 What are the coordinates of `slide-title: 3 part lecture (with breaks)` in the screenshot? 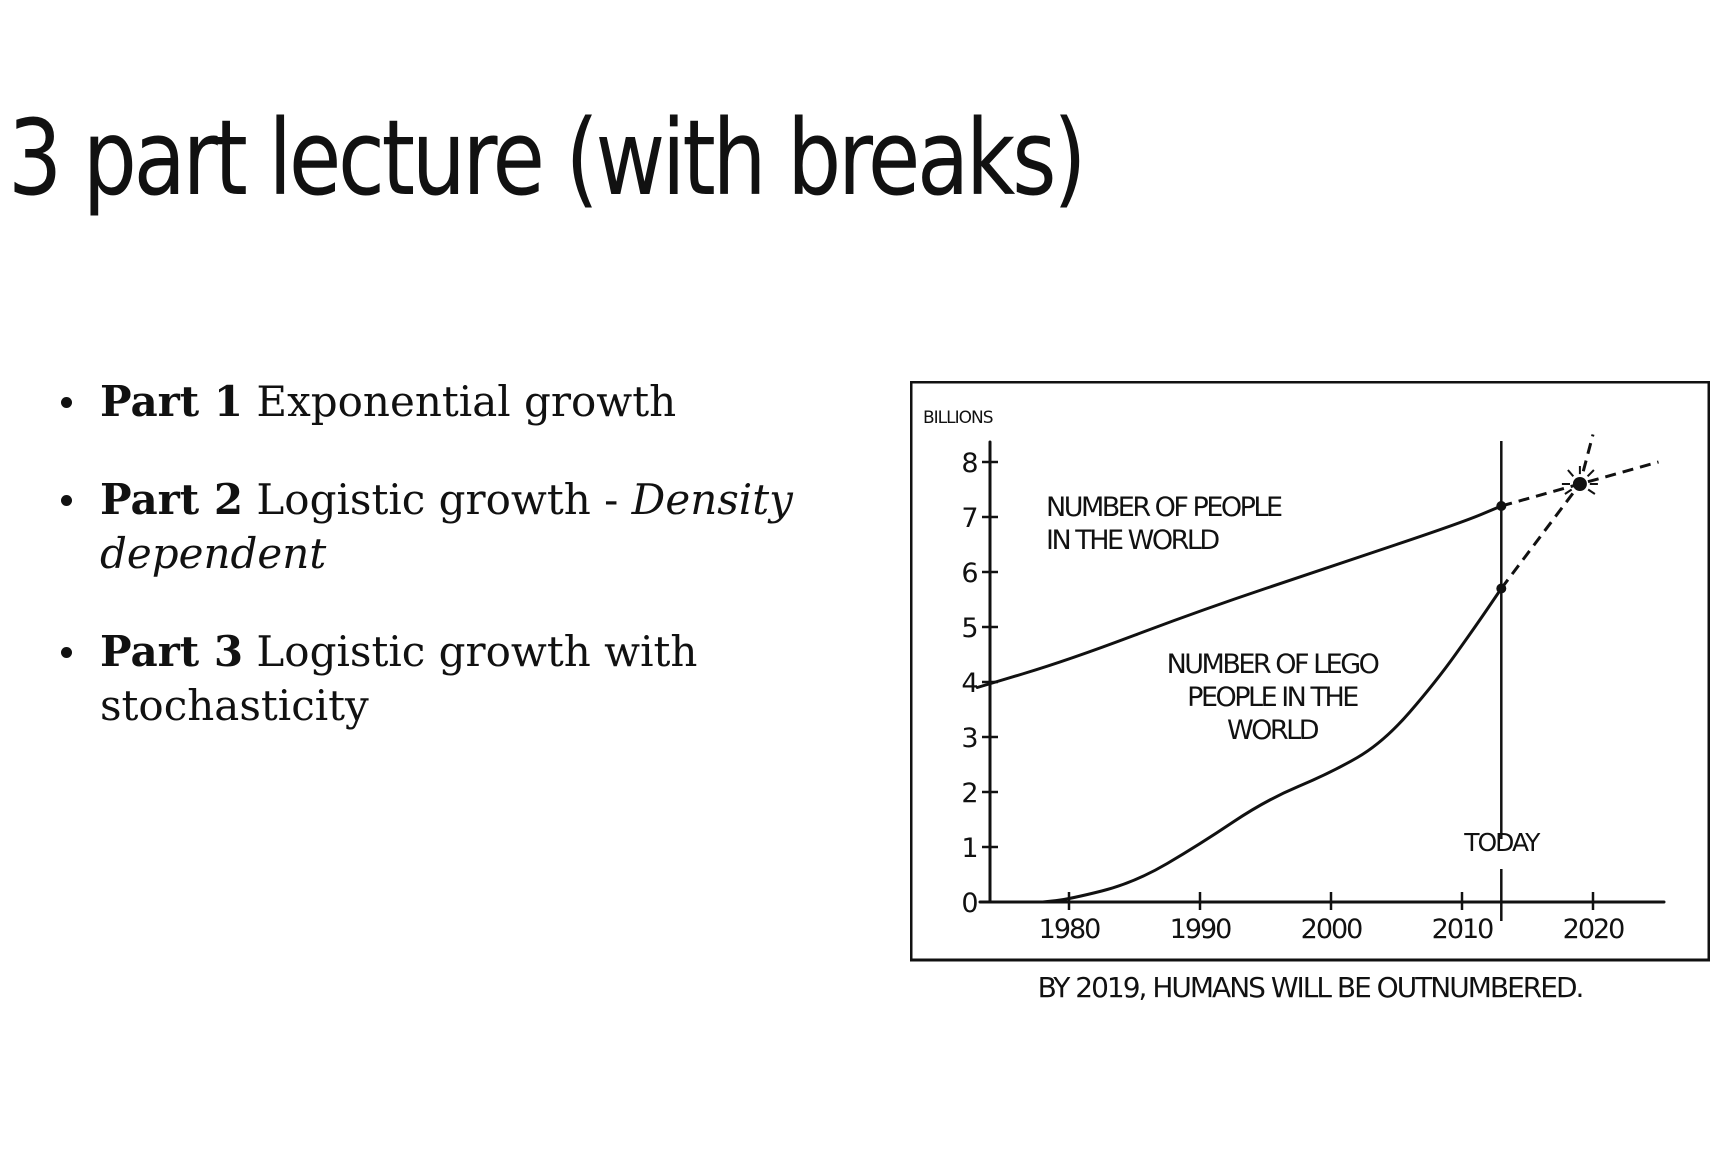 It's located at (547, 158).